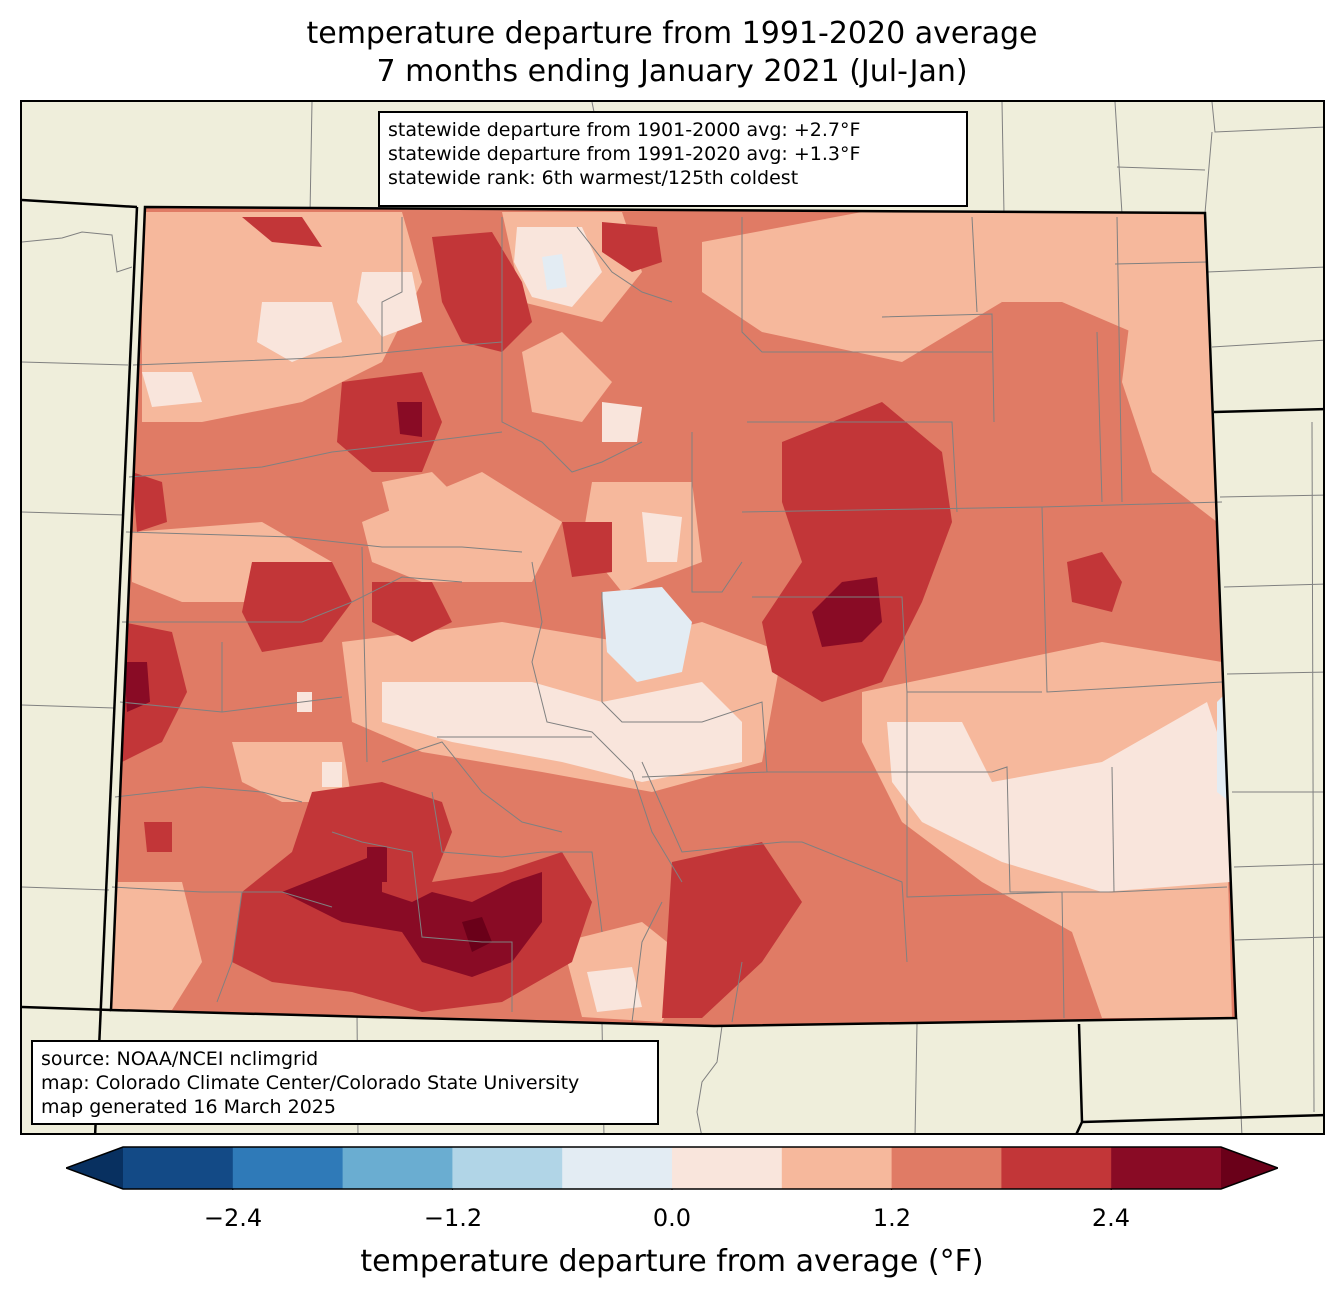 This screenshot has width=1344, height=1299. I want to click on generated-date-line: map generated 16 March 2025, so click(188, 1107).